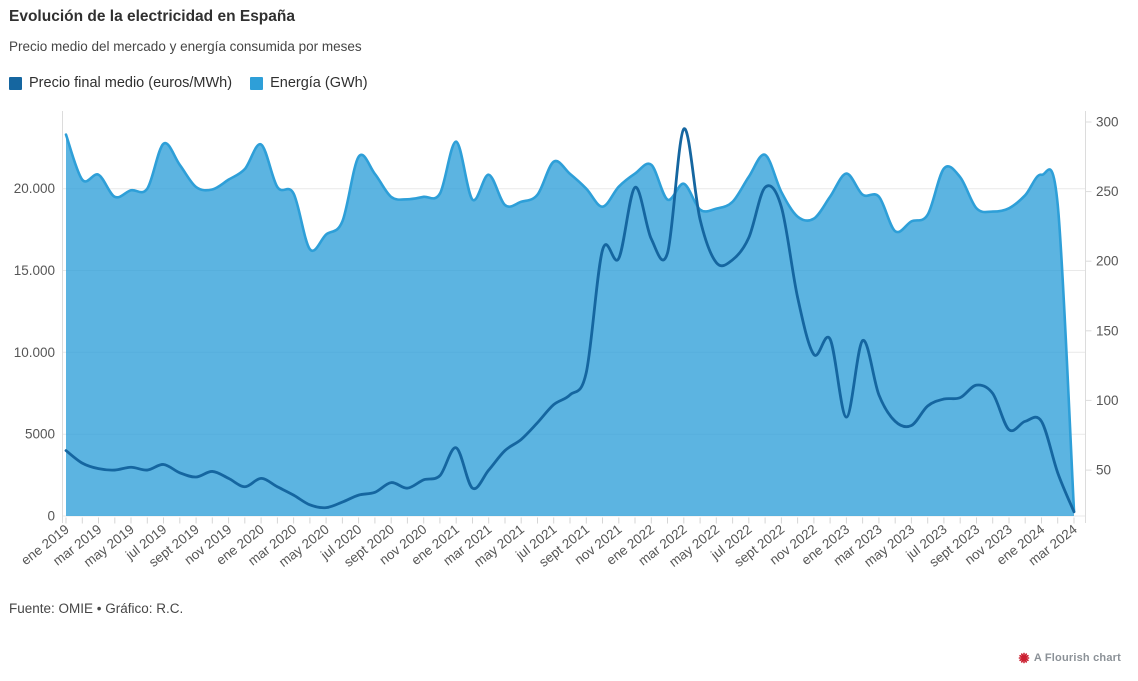  Describe the element at coordinates (96, 608) in the screenshot. I see `source-note: Fuente: OMIE • Gráfico: R.C.` at that location.